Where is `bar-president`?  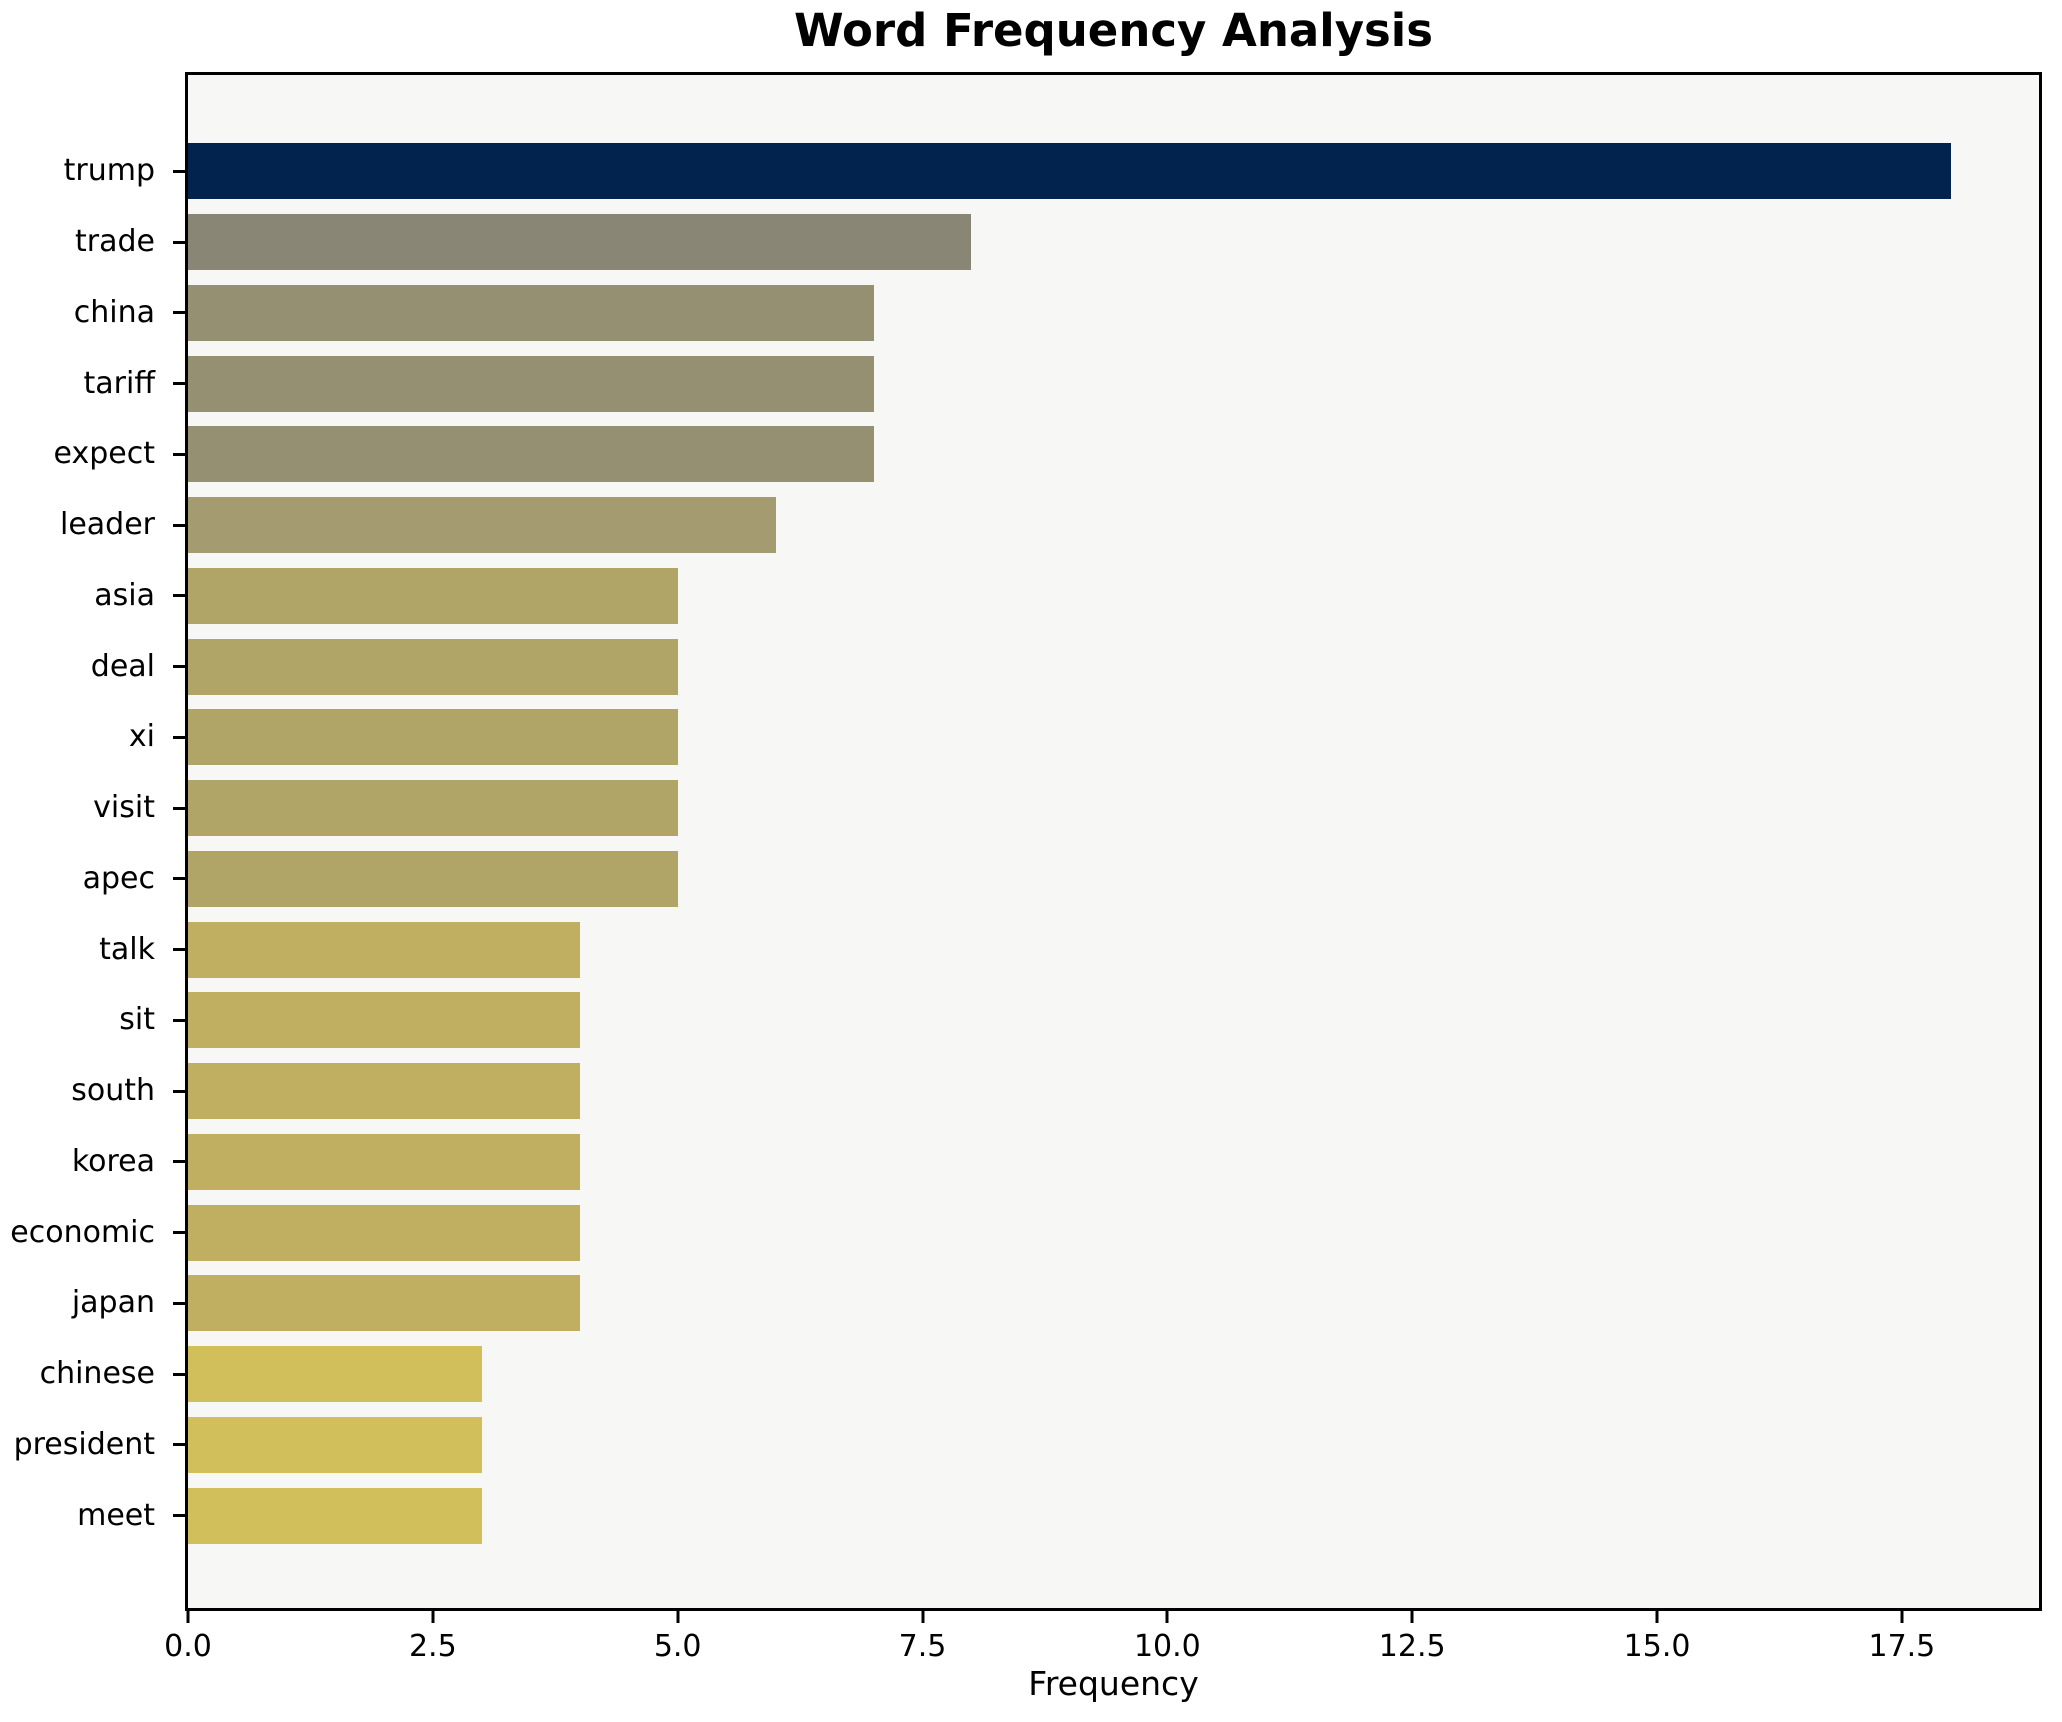
bar-president is located at coordinates (335, 1444).